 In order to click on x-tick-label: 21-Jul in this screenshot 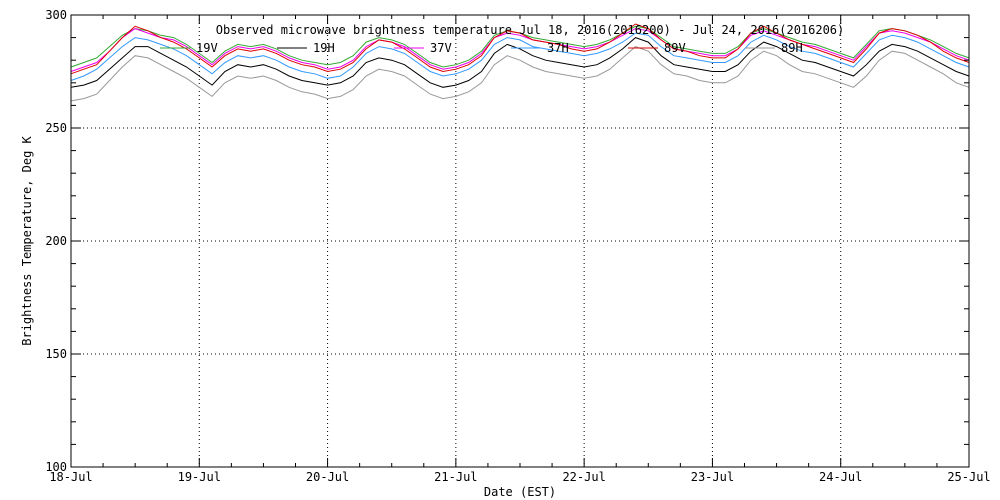, I will do `click(455, 477)`.